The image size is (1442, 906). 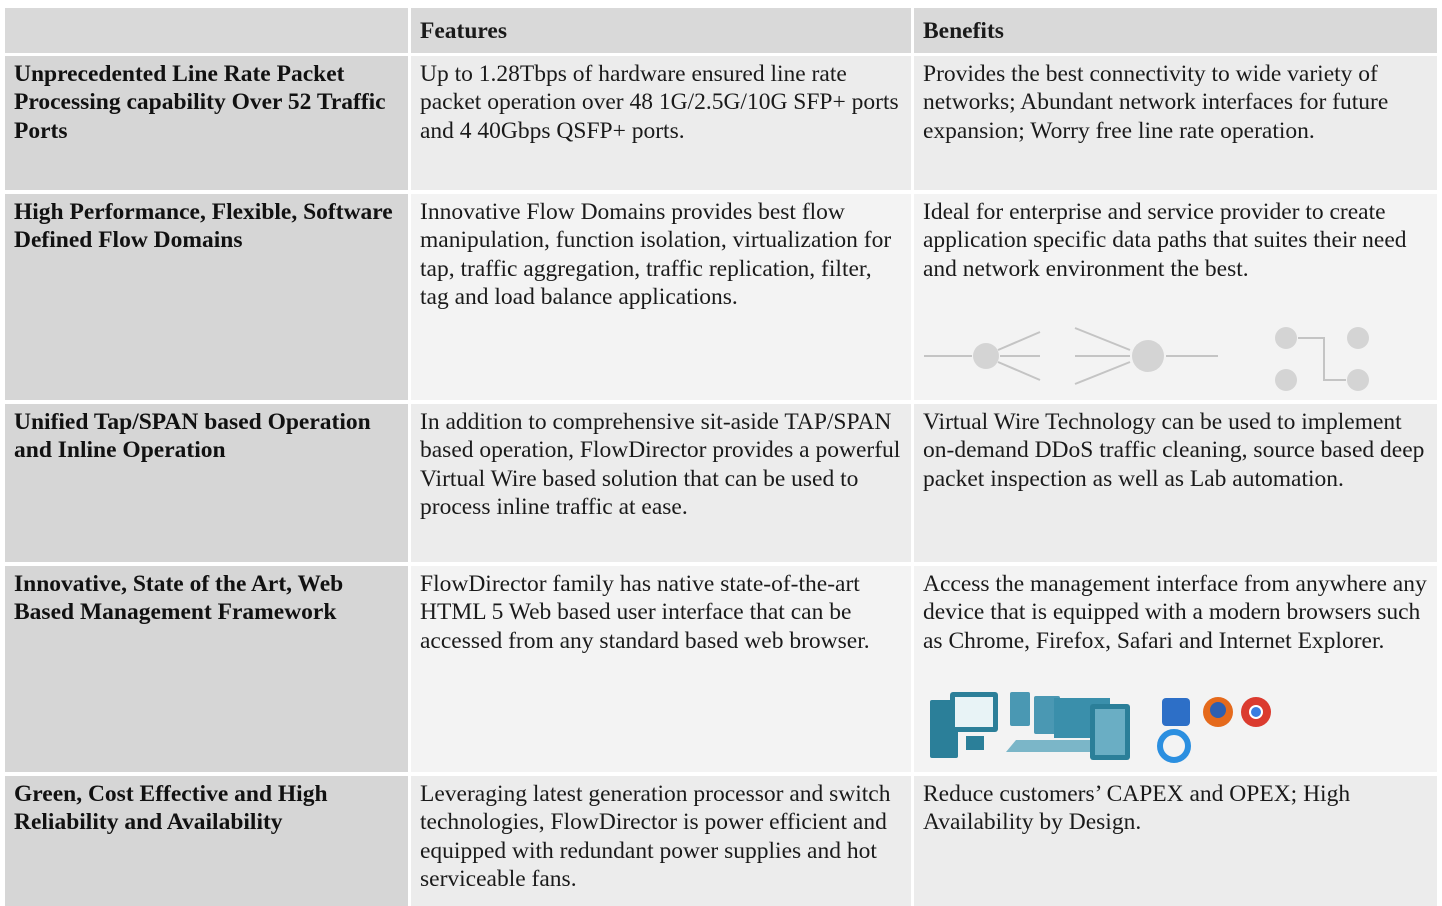 I want to click on header-cell: Features, so click(x=661, y=30).